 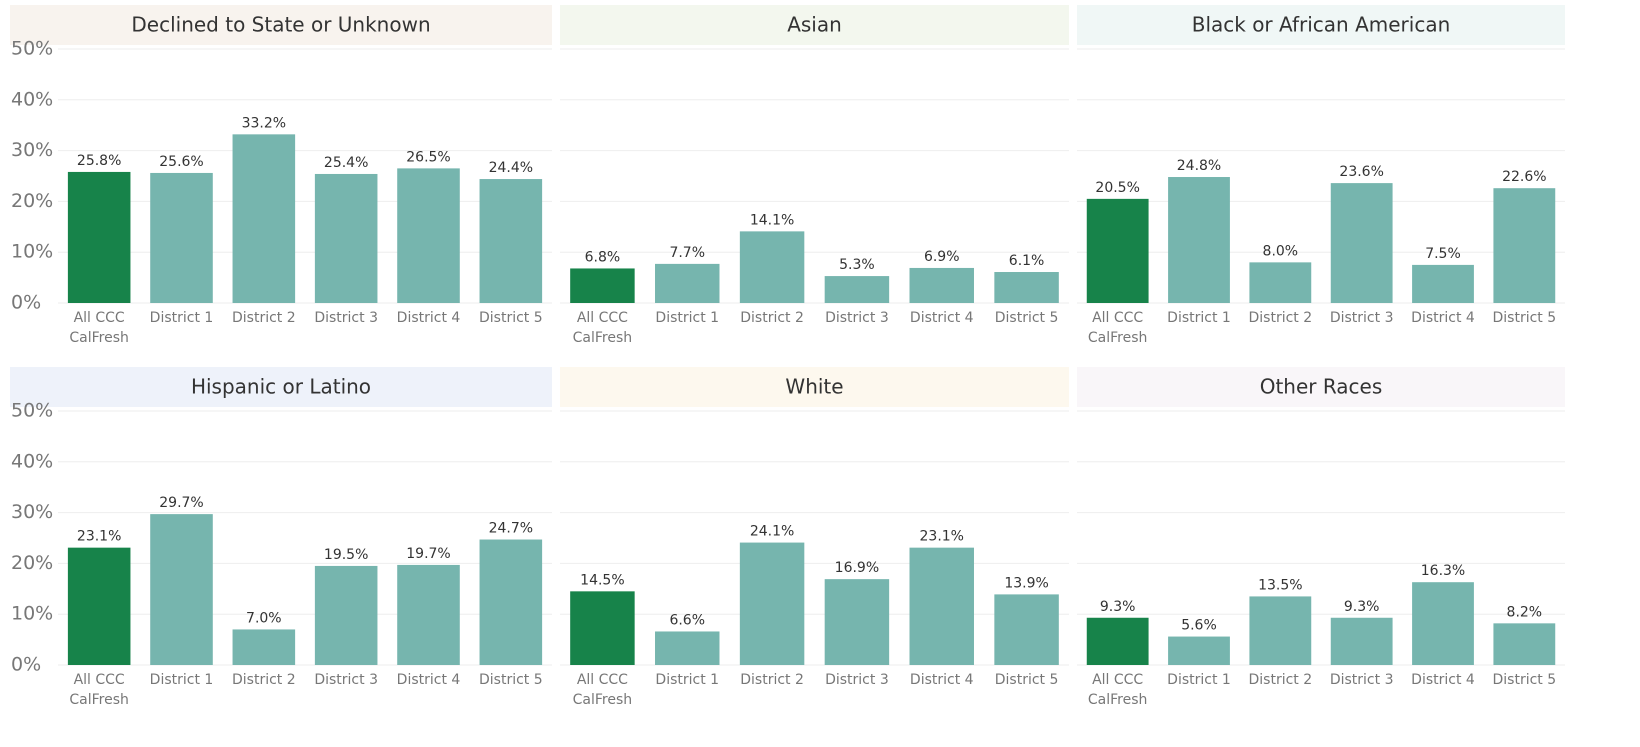 What do you see at coordinates (511, 529) in the screenshot?
I see `value-label: 24.7%` at bounding box center [511, 529].